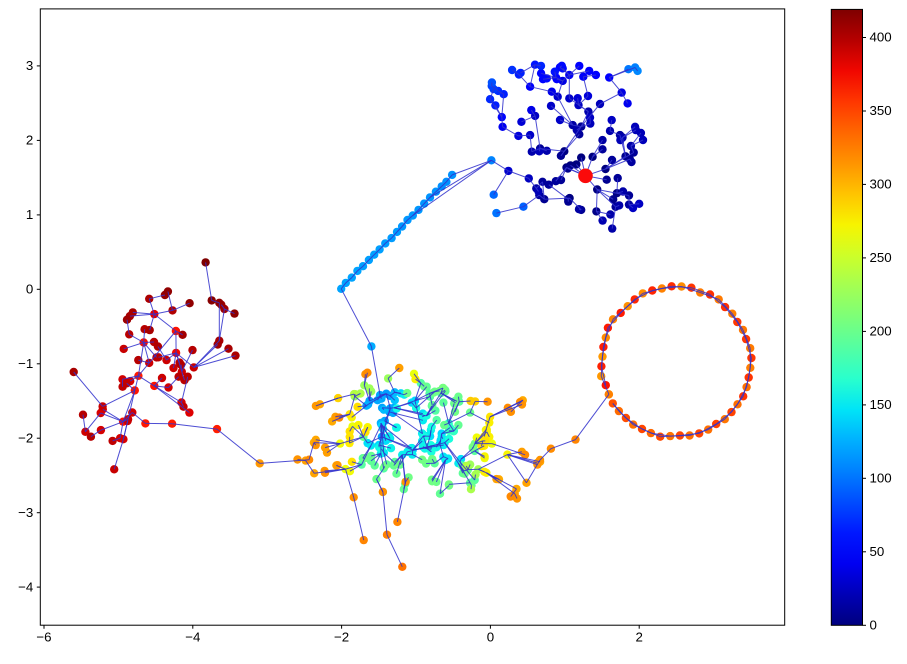  I want to click on svg-text: 250, so click(881, 257).